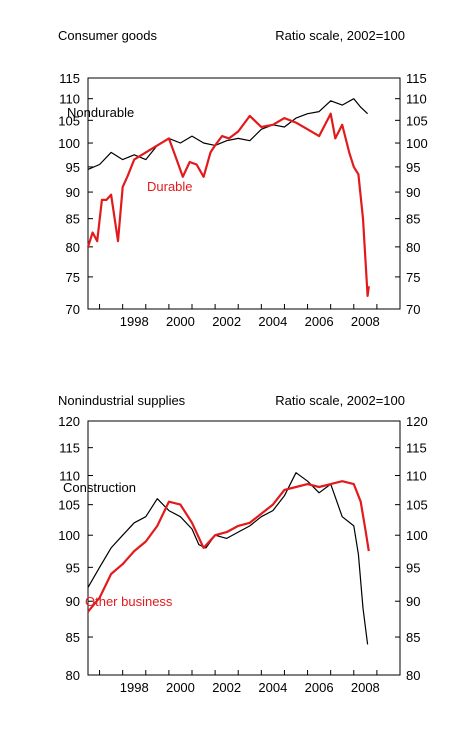 This screenshot has height=739, width=469. Describe the element at coordinates (122, 400) in the screenshot. I see `chart-title: Nonindustrial supplies` at that location.